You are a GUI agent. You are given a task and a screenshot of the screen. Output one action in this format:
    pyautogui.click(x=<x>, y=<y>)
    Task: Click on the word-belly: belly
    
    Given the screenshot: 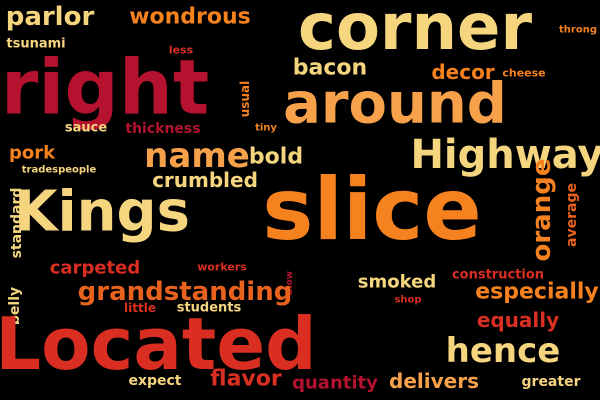 What is the action you would take?
    pyautogui.click(x=15, y=306)
    